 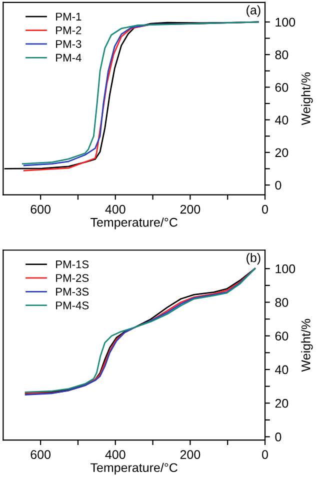 What do you see at coordinates (69, 44) in the screenshot?
I see `legend-label: PM-3` at bounding box center [69, 44].